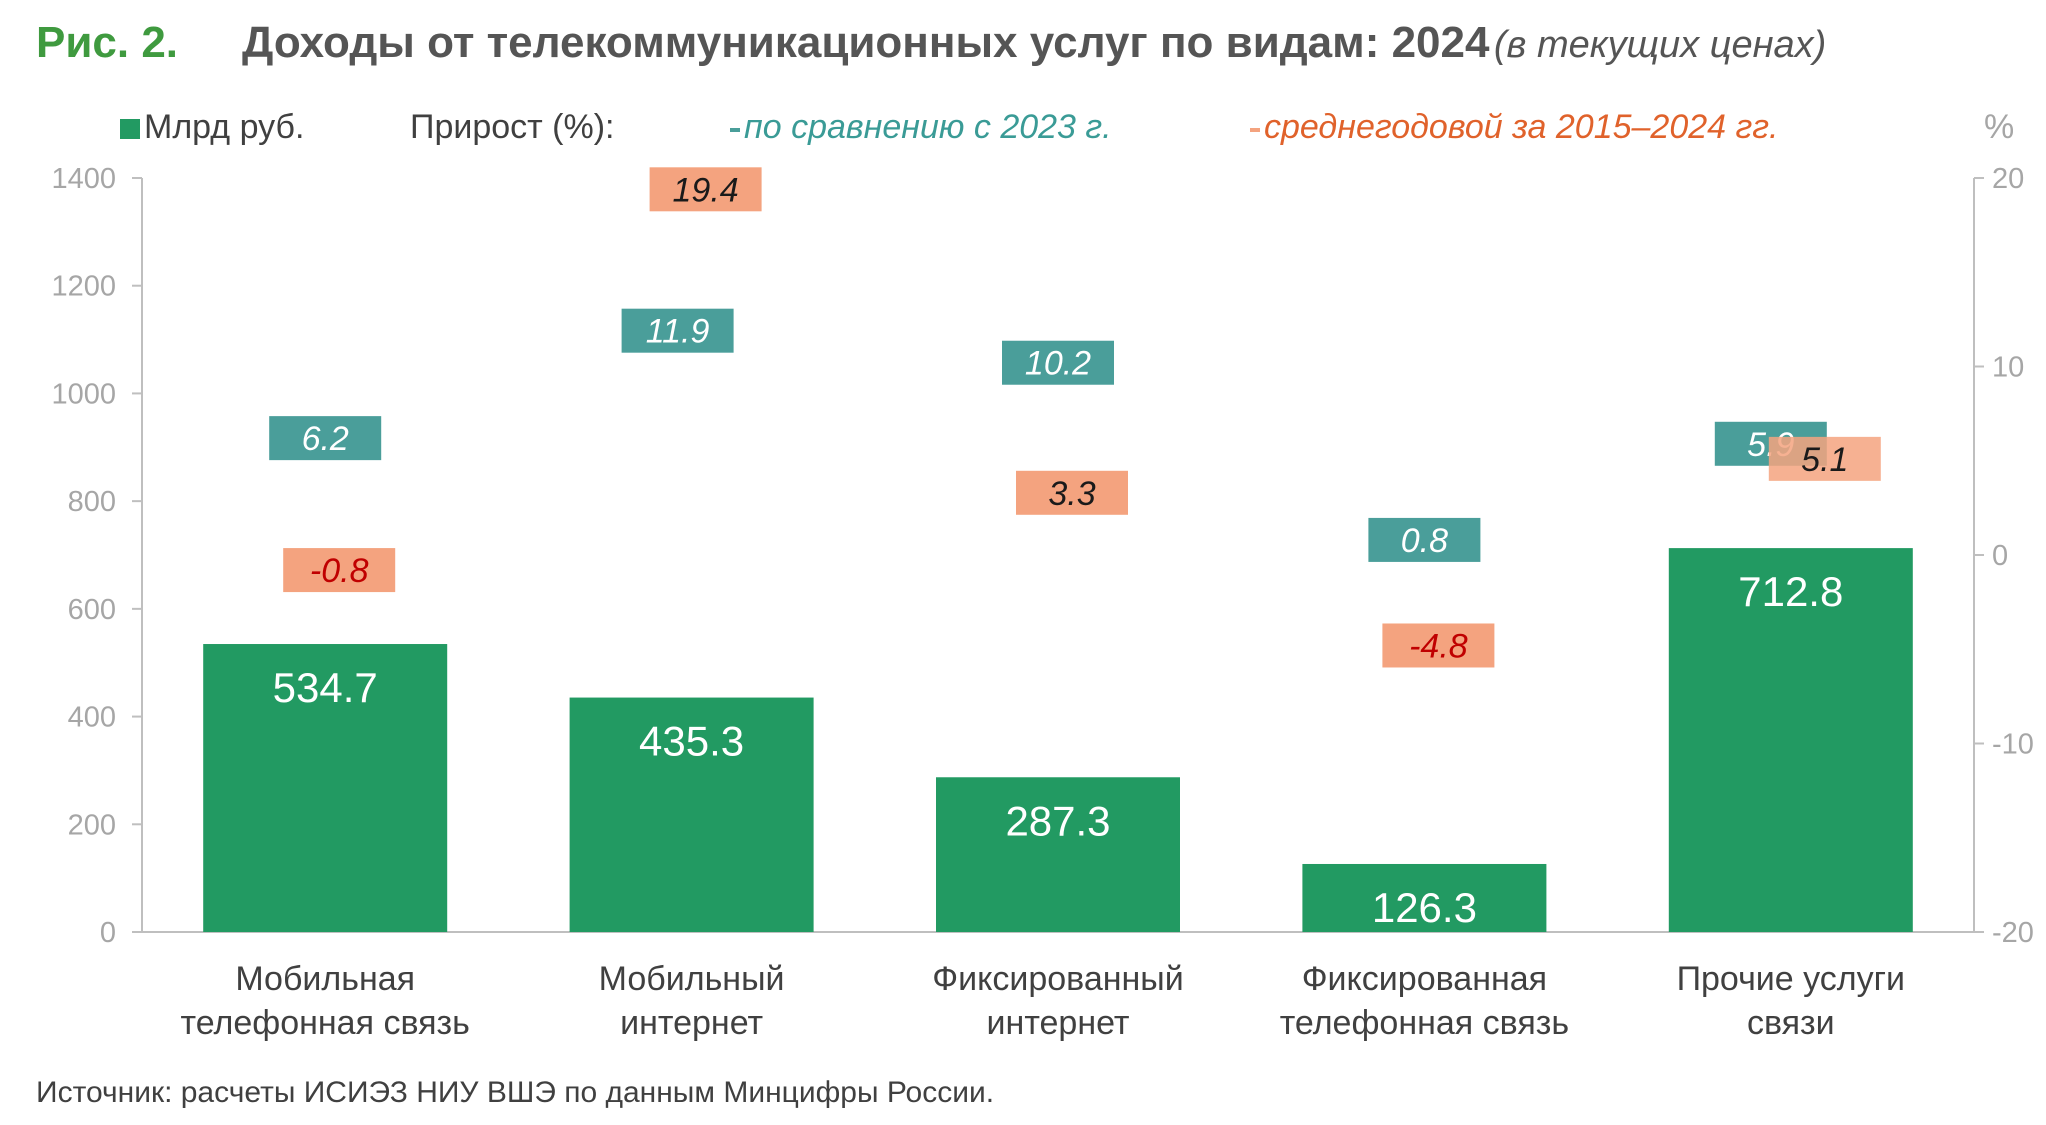  I want to click on x-tick-label: Фиксированный интернет, so click(1057, 1001).